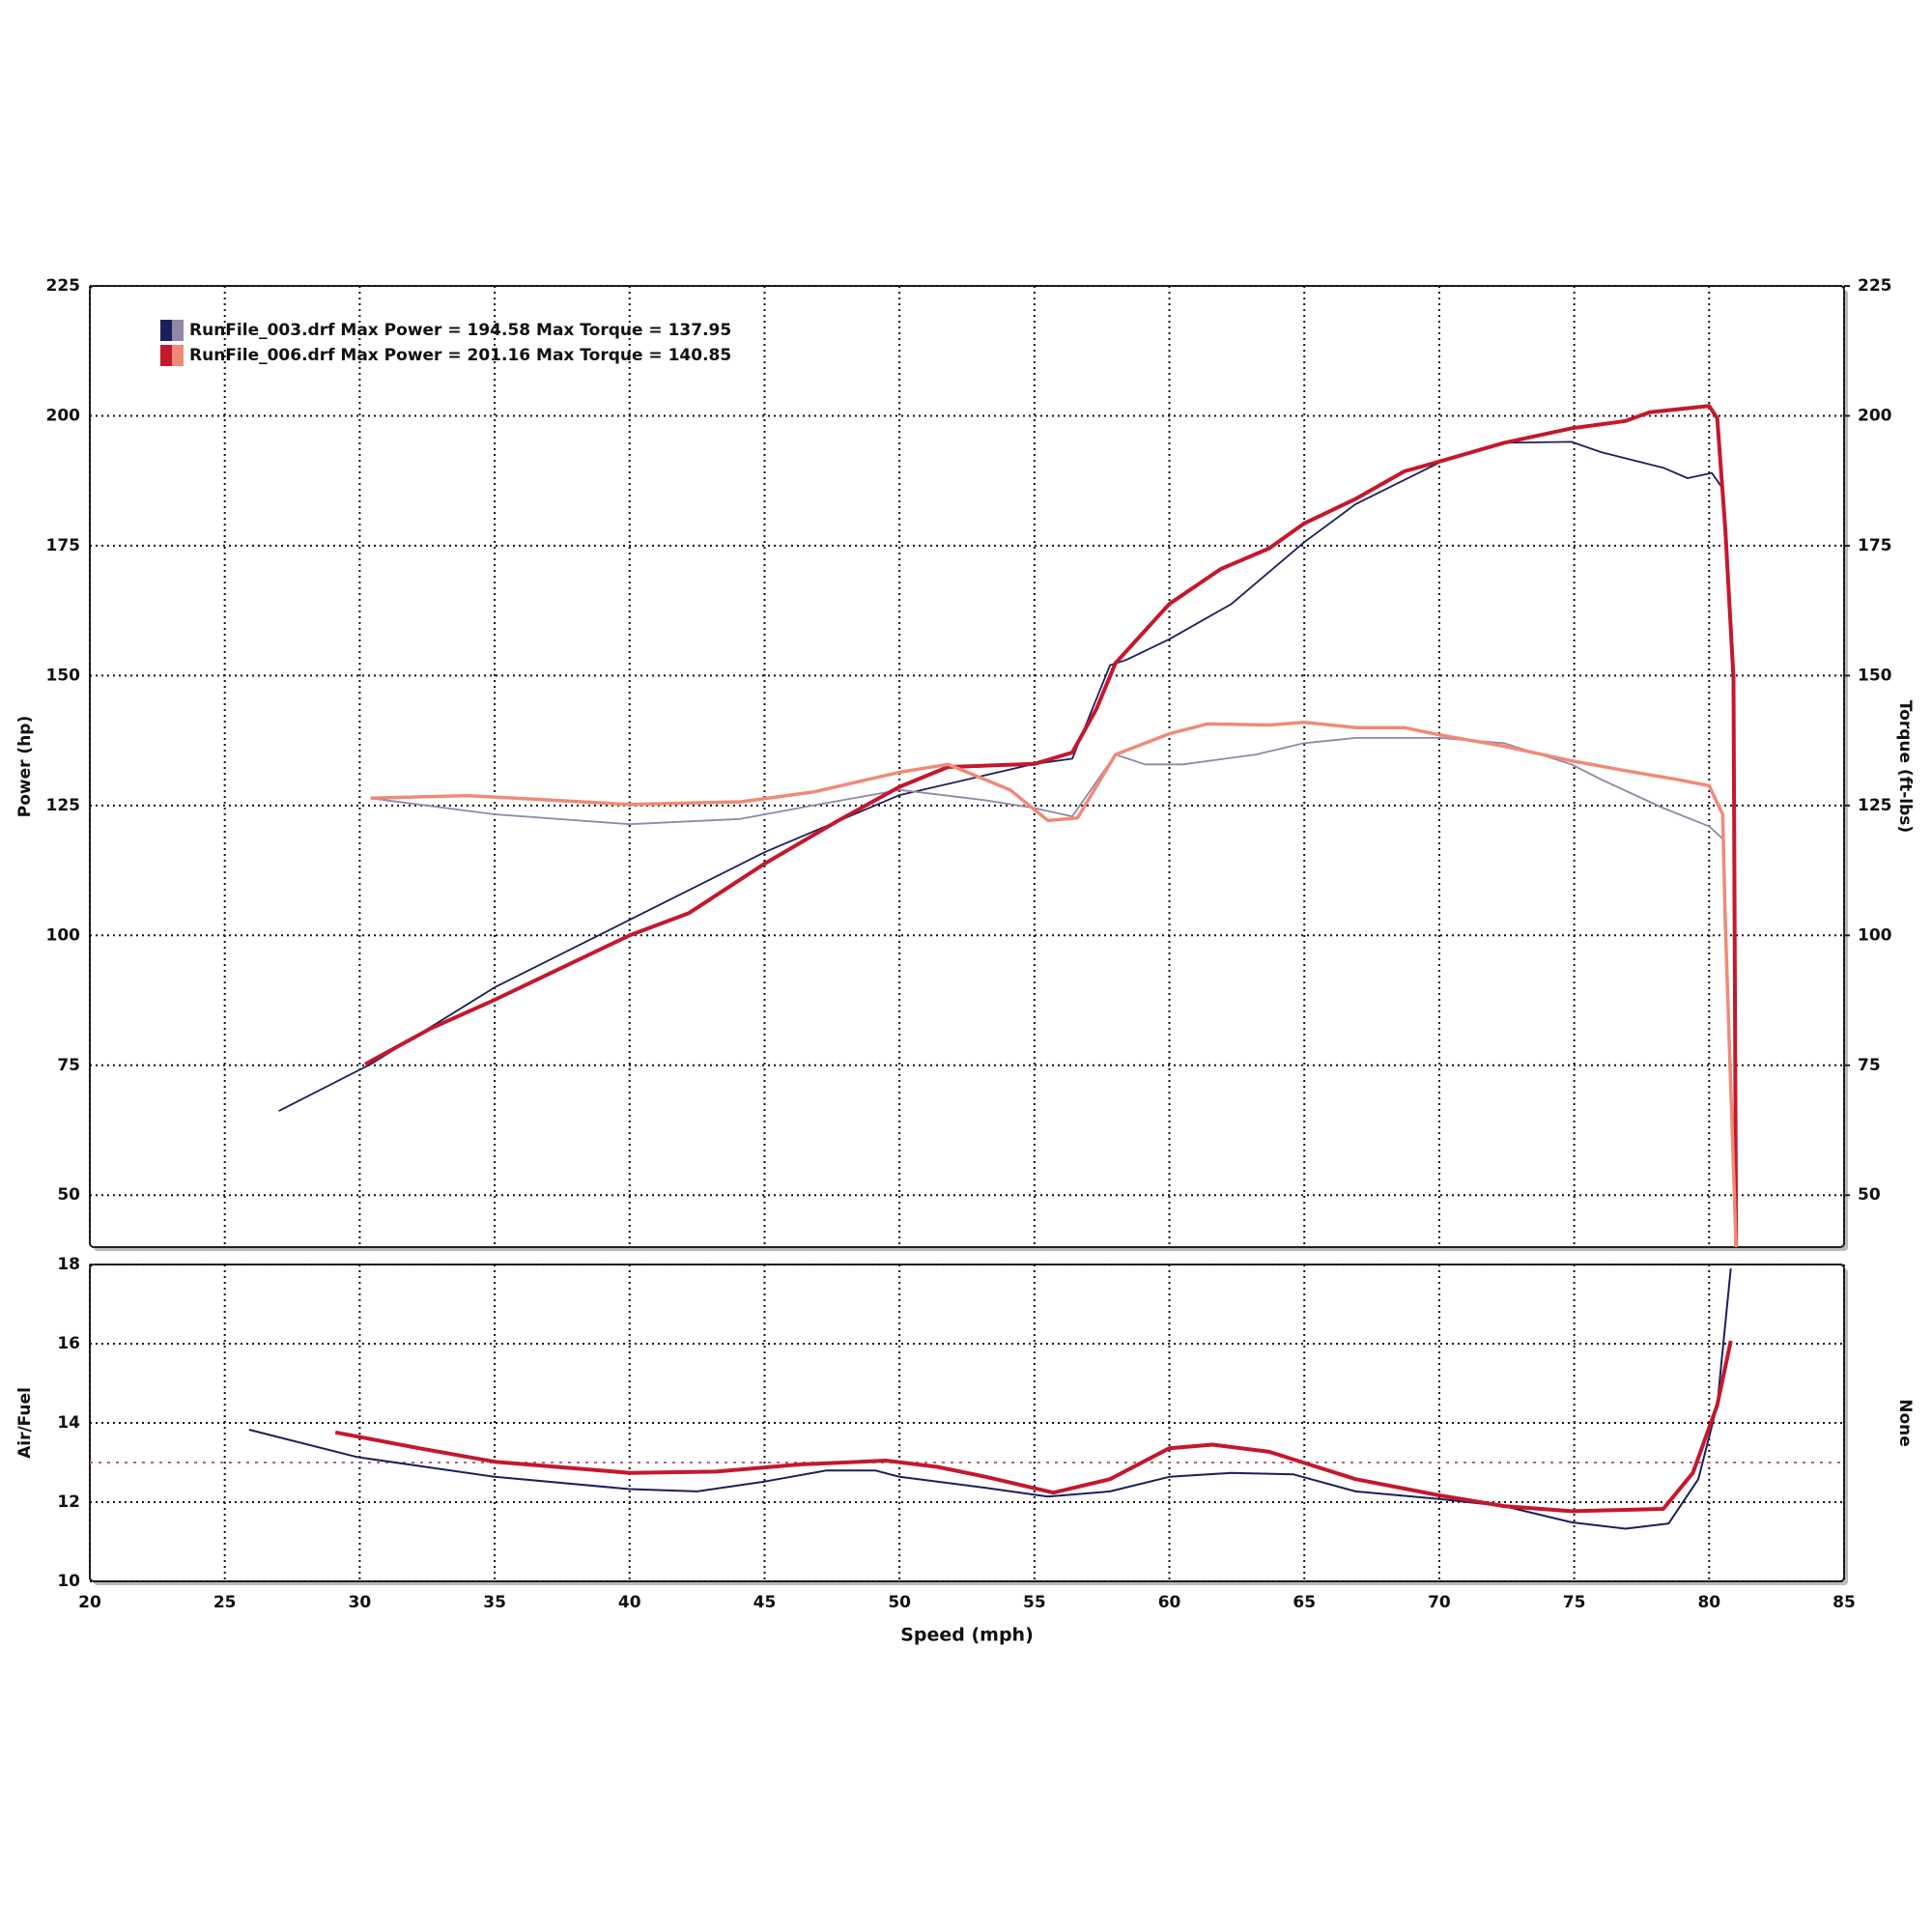 The height and width of the screenshot is (1932, 1932). What do you see at coordinates (967, 1635) in the screenshot?
I see `x-axis-title: Speed (mph)` at bounding box center [967, 1635].